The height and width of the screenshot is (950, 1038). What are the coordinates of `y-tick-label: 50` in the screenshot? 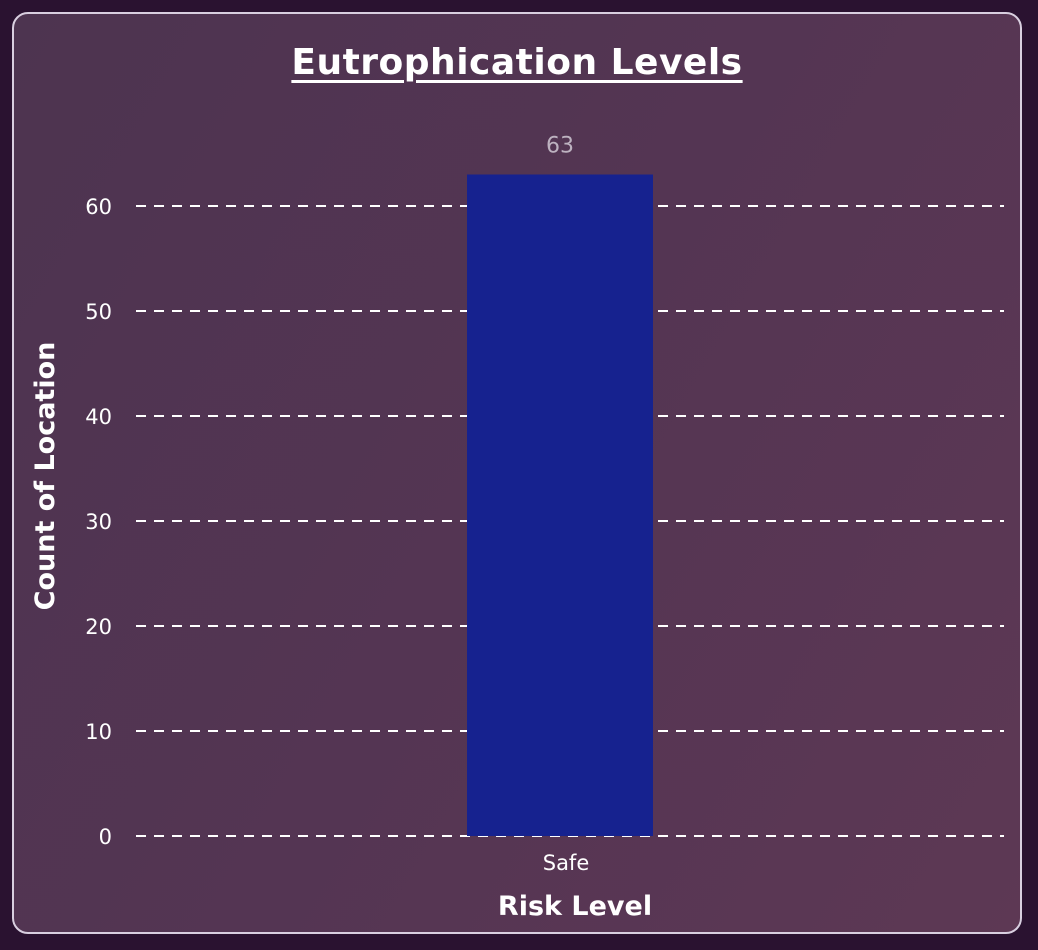 It's located at (98, 312).